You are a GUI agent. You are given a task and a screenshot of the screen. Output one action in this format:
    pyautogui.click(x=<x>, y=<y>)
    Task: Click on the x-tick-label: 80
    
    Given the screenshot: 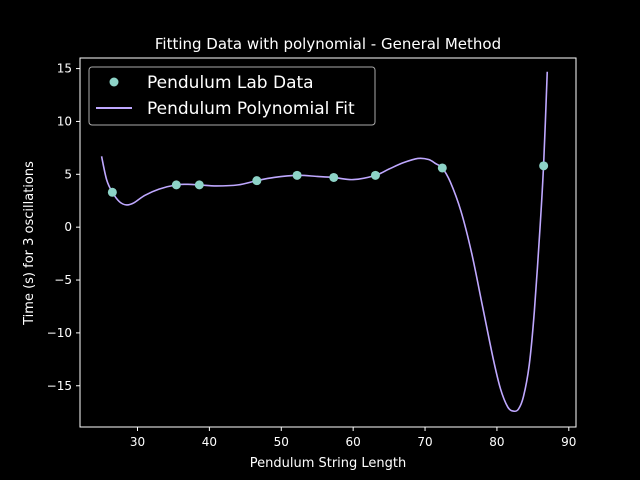 What is the action you would take?
    pyautogui.click(x=496, y=442)
    